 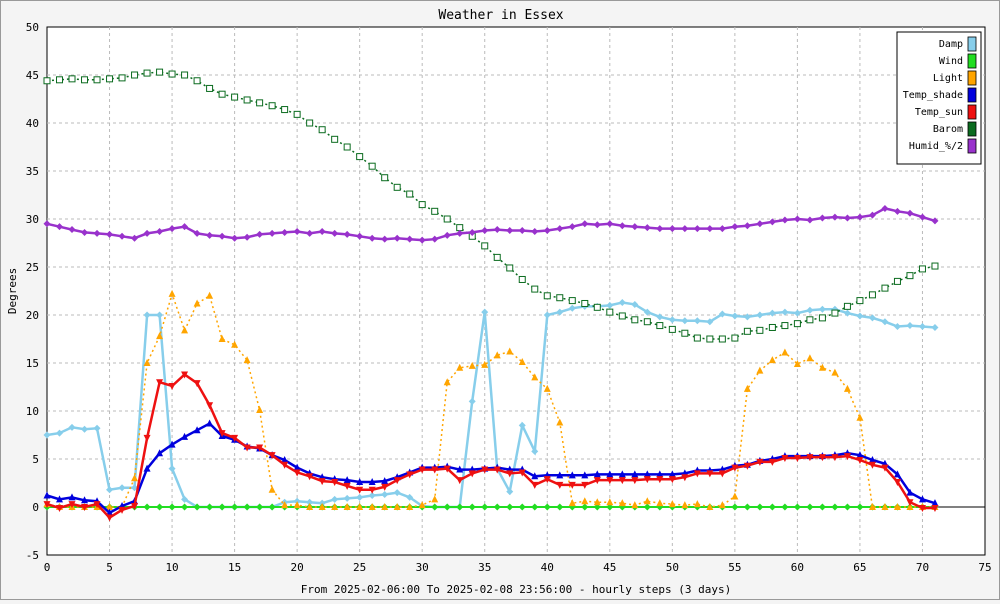 What do you see at coordinates (972, 78) in the screenshot?
I see `legend-swatch-light` at bounding box center [972, 78].